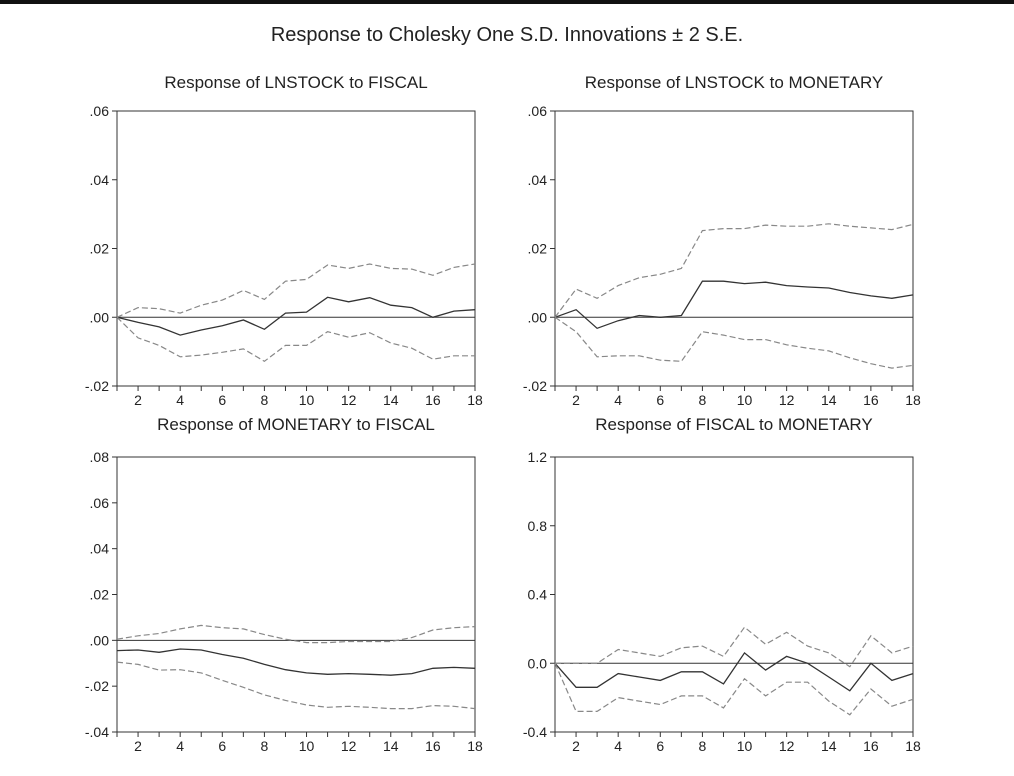 Image resolution: width=1014 pixels, height=776 pixels. What do you see at coordinates (507, 2) in the screenshot?
I see `top-border` at bounding box center [507, 2].